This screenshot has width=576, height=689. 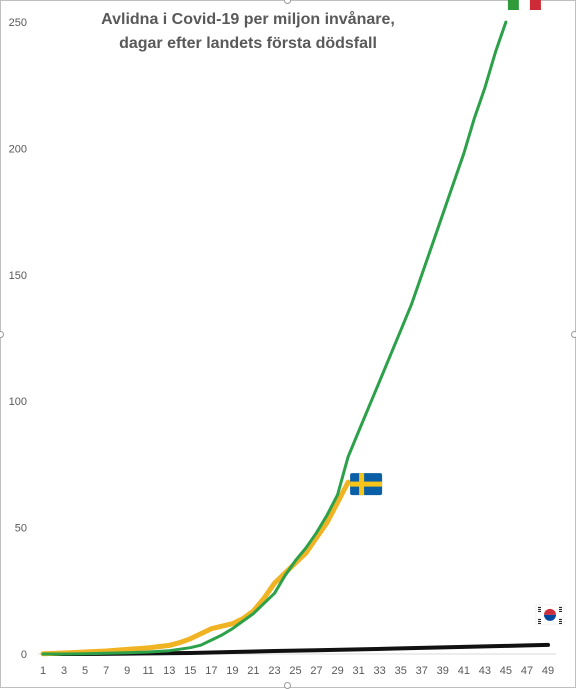 What do you see at coordinates (18, 402) in the screenshot?
I see `y-tick-label: 100` at bounding box center [18, 402].